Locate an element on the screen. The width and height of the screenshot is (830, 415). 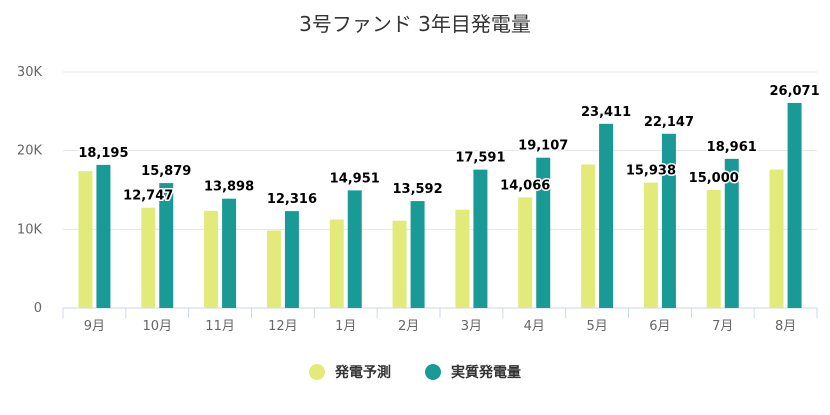
legend-item-forecast: 発電予測 is located at coordinates (350, 372).